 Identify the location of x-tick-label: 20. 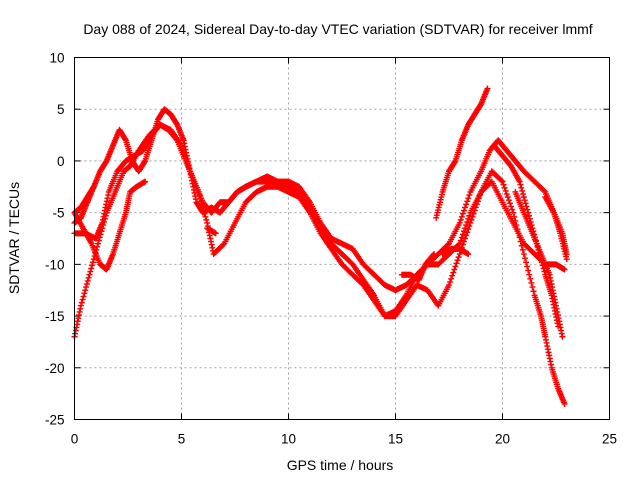
(502, 439).